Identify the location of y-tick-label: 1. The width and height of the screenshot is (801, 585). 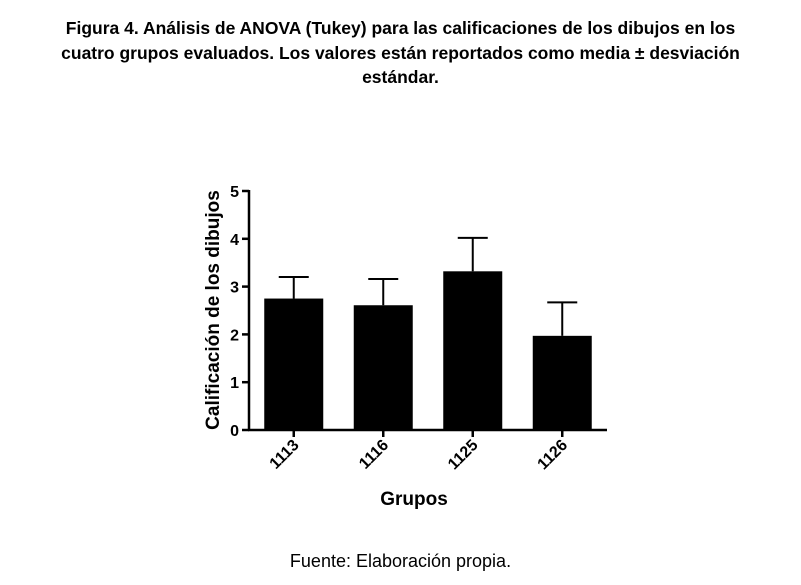
(234, 383).